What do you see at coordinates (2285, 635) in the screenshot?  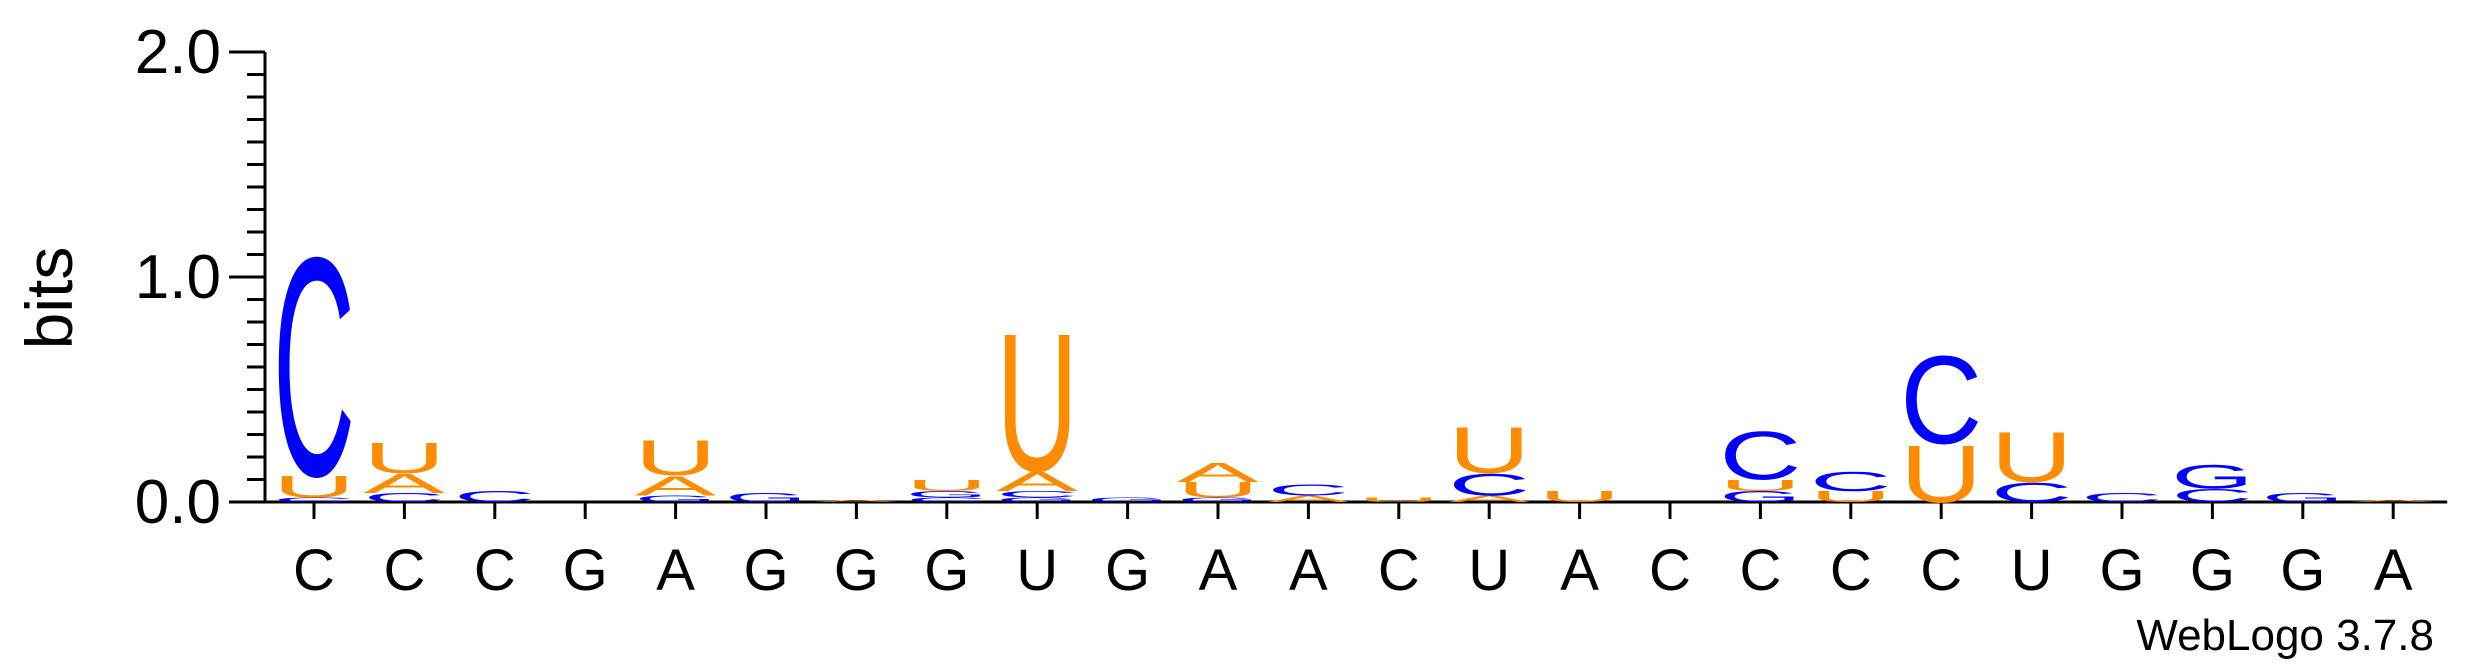 I see `weblogo-version-label: WebLogo 3.7.8` at bounding box center [2285, 635].